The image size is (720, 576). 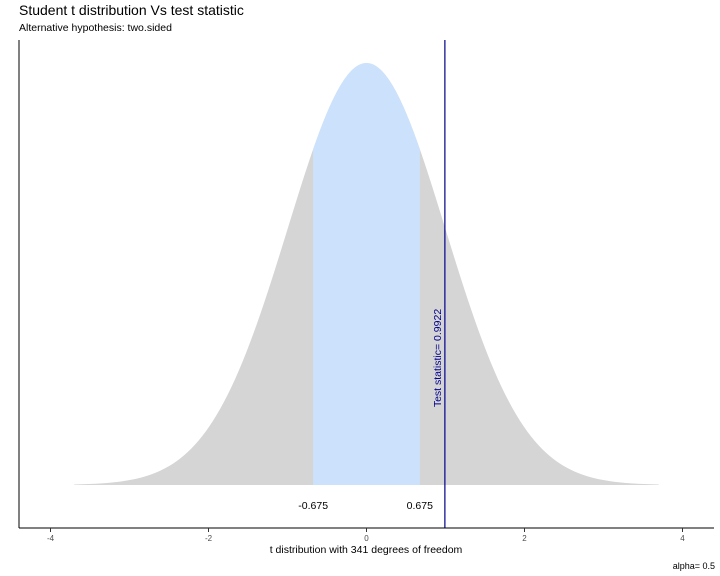 What do you see at coordinates (366, 274) in the screenshot?
I see `acceptance-region-area` at bounding box center [366, 274].